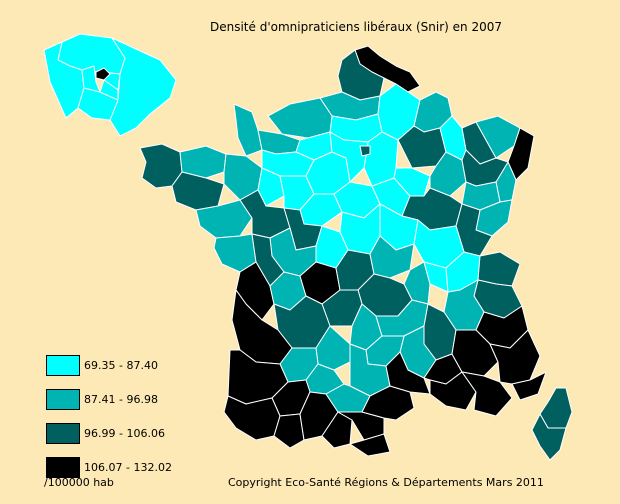 The width and height of the screenshot is (620, 504). Describe the element at coordinates (248, 130) in the screenshot. I see `dept-manche` at that location.